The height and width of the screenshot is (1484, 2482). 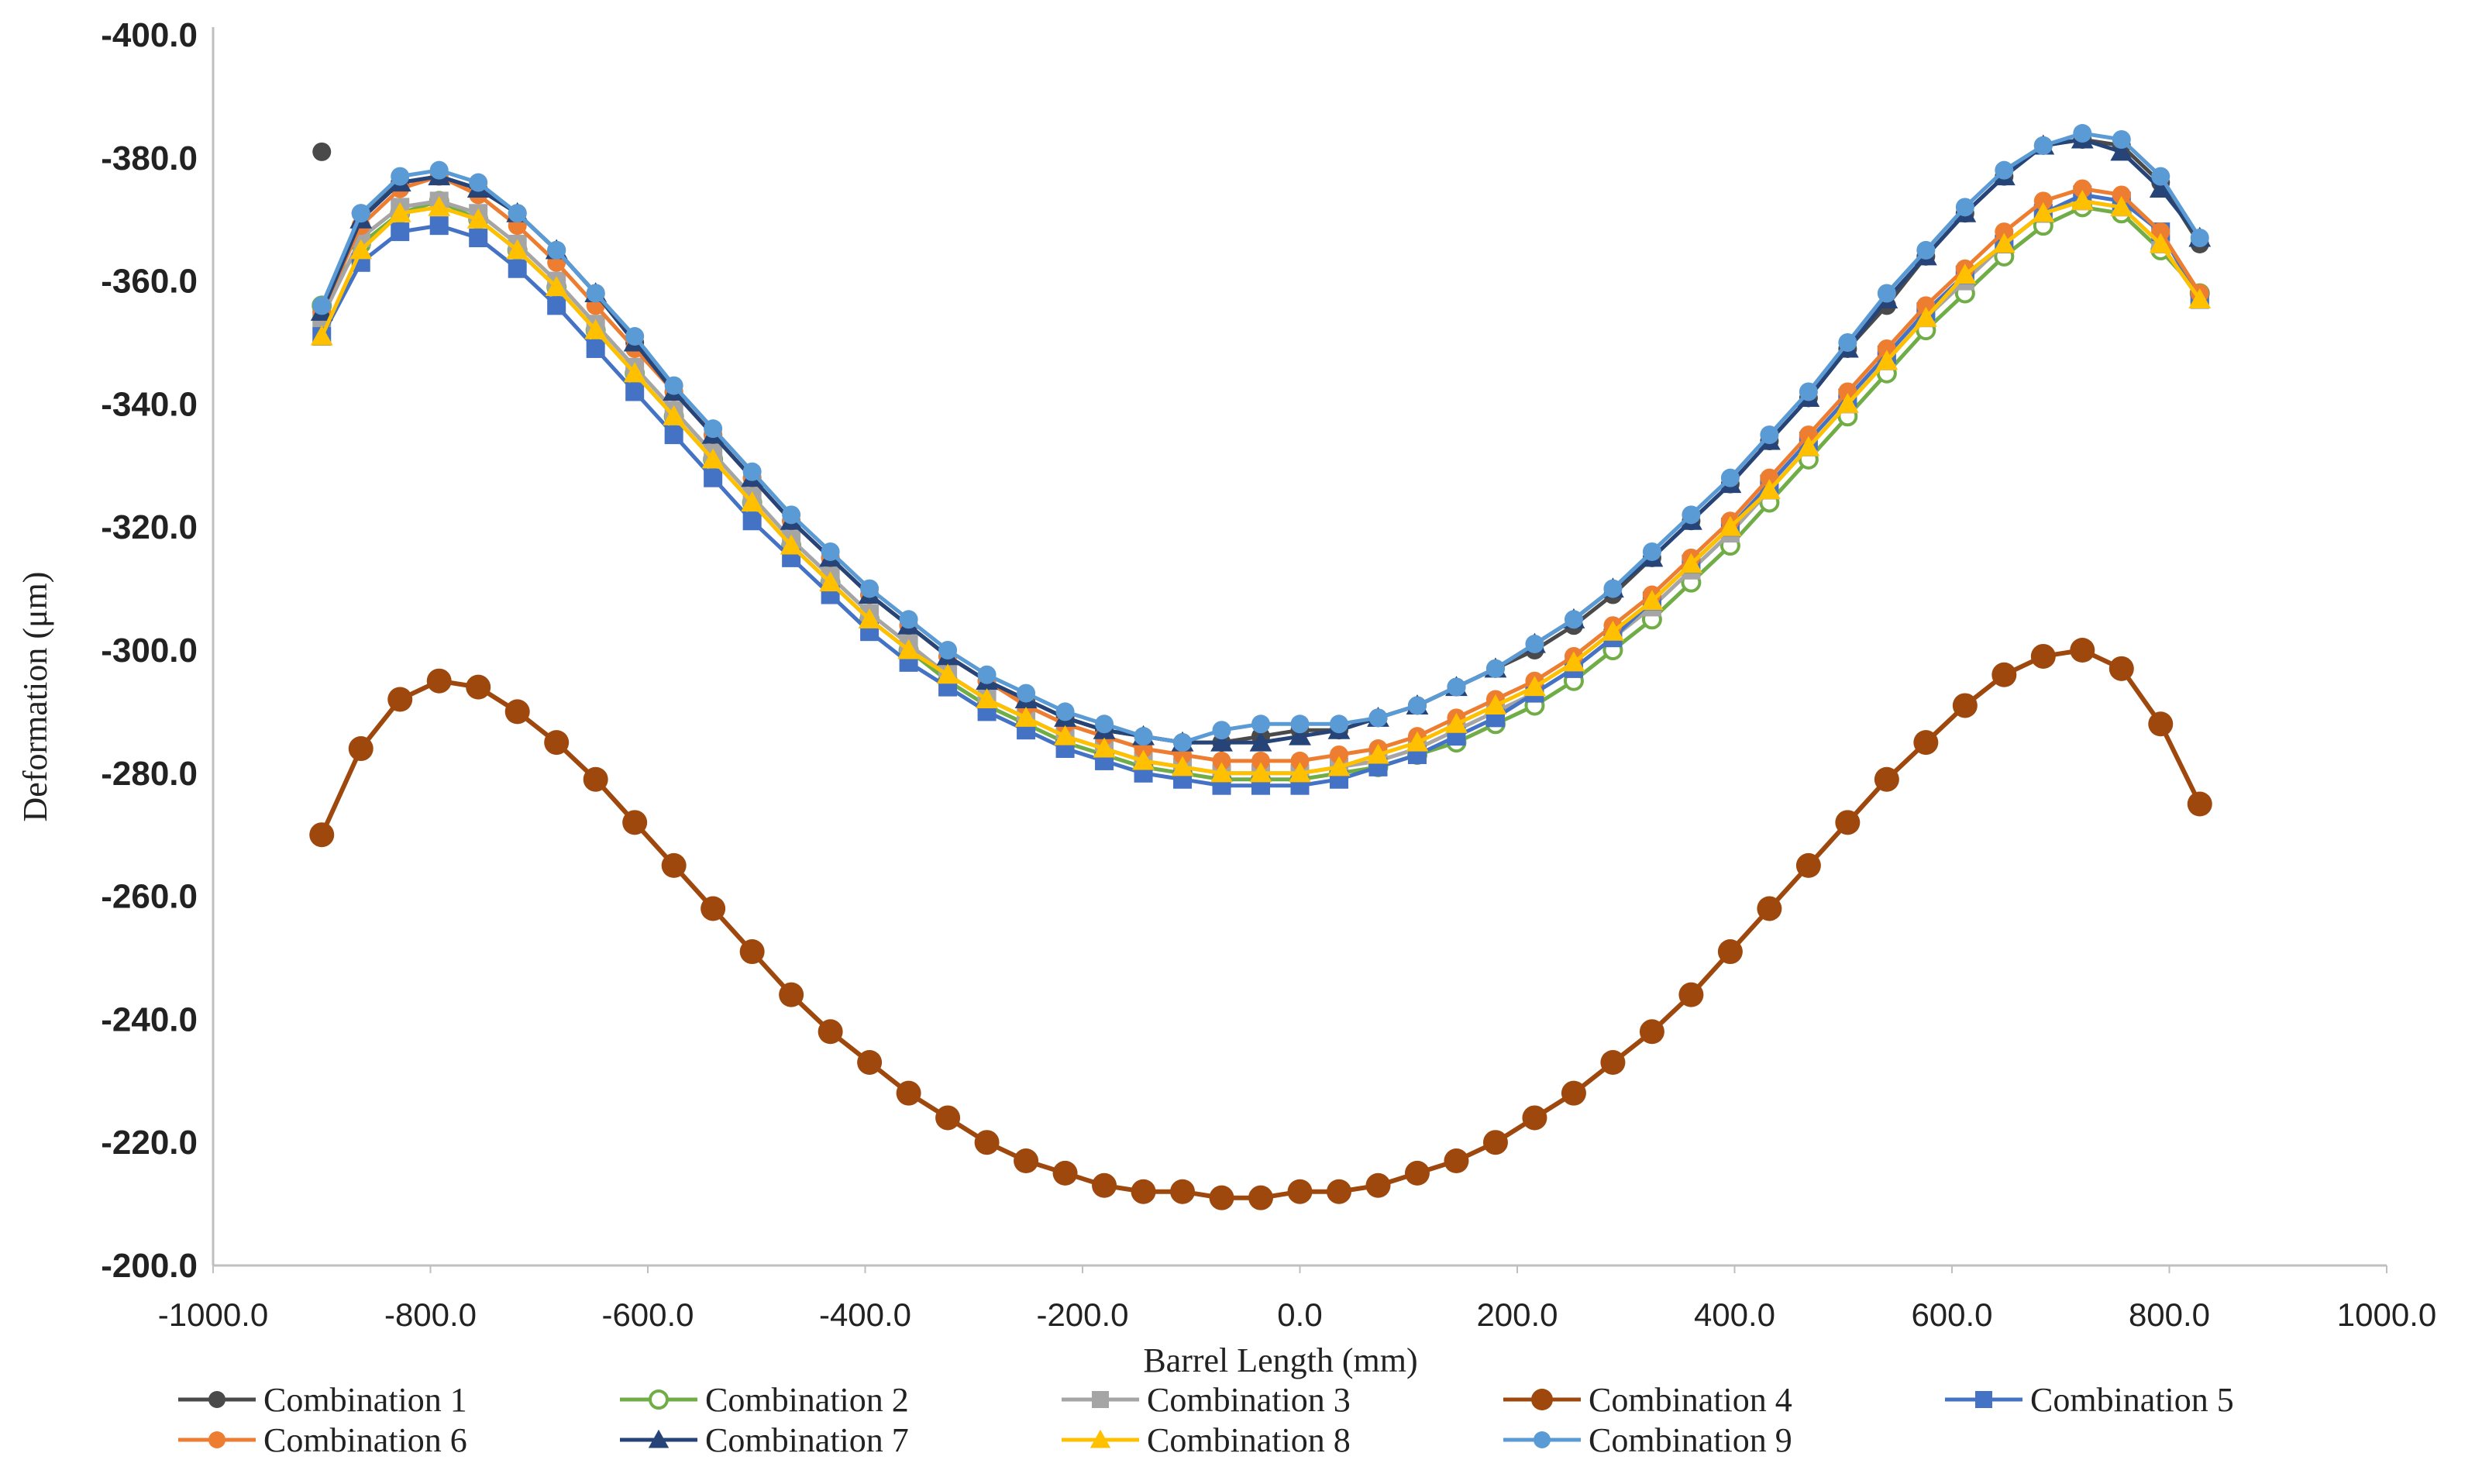 What do you see at coordinates (1952, 1314) in the screenshot?
I see `x-tick-label: 600.0` at bounding box center [1952, 1314].